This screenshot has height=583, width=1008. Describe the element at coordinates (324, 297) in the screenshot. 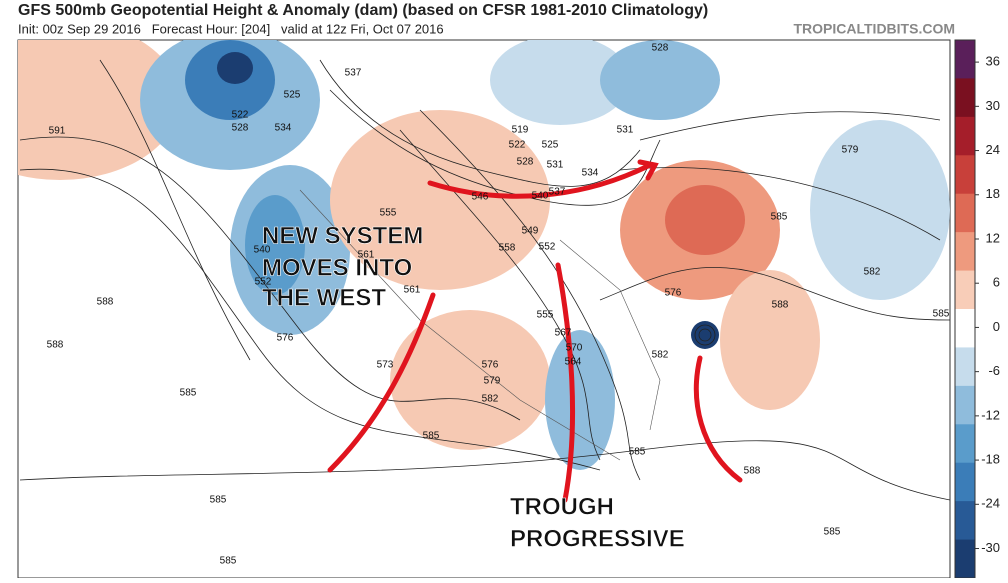

I see `annotation-text: THE WEST` at that location.